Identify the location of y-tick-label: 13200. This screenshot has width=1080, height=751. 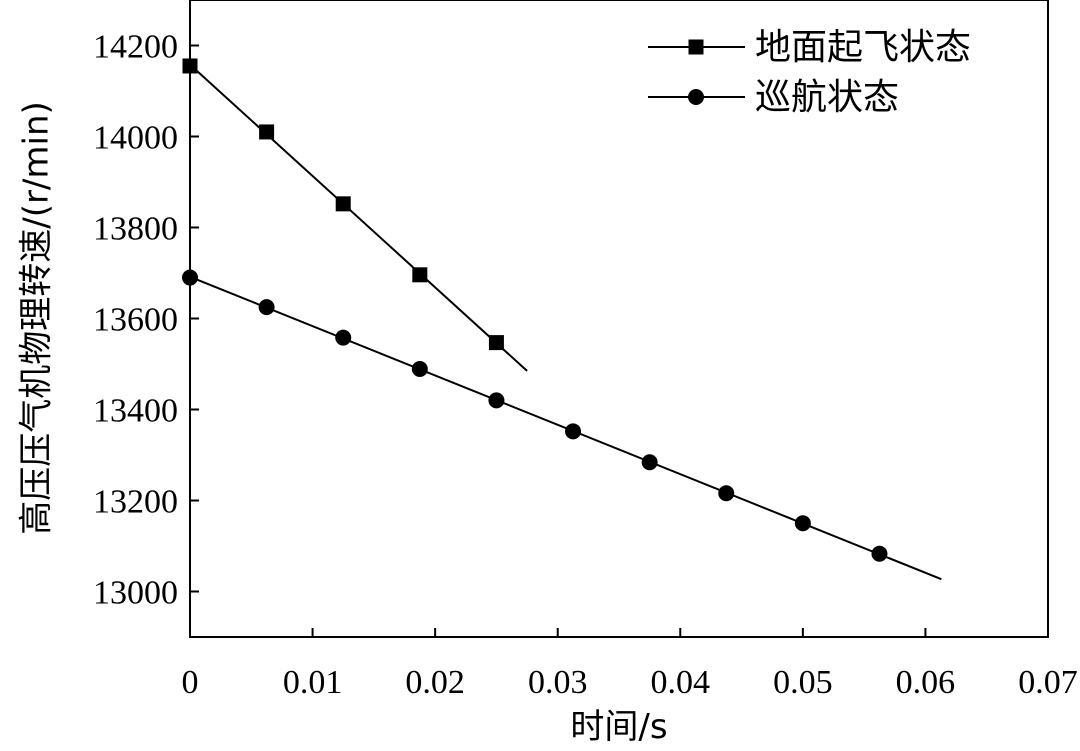
(135, 502).